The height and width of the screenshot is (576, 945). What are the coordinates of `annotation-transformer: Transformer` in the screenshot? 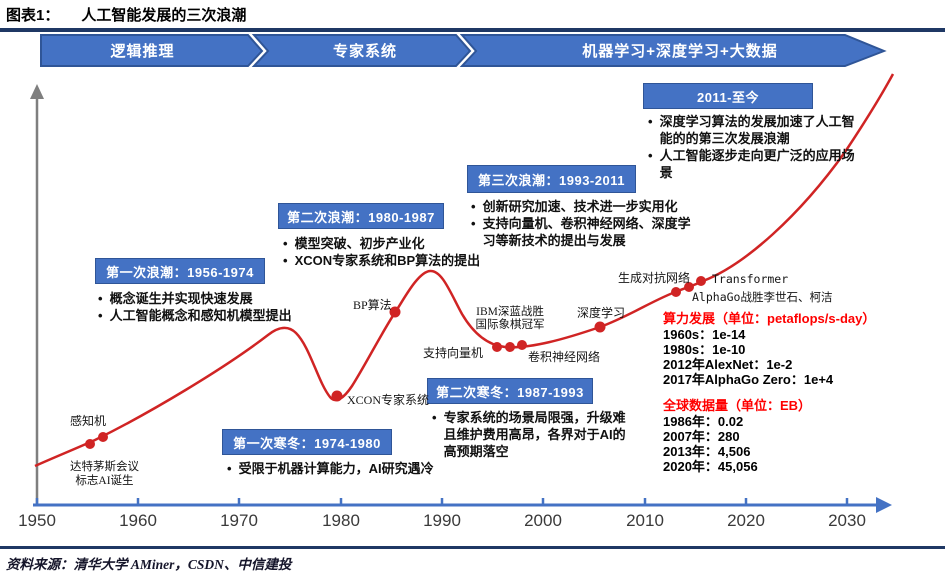 It's located at (750, 279).